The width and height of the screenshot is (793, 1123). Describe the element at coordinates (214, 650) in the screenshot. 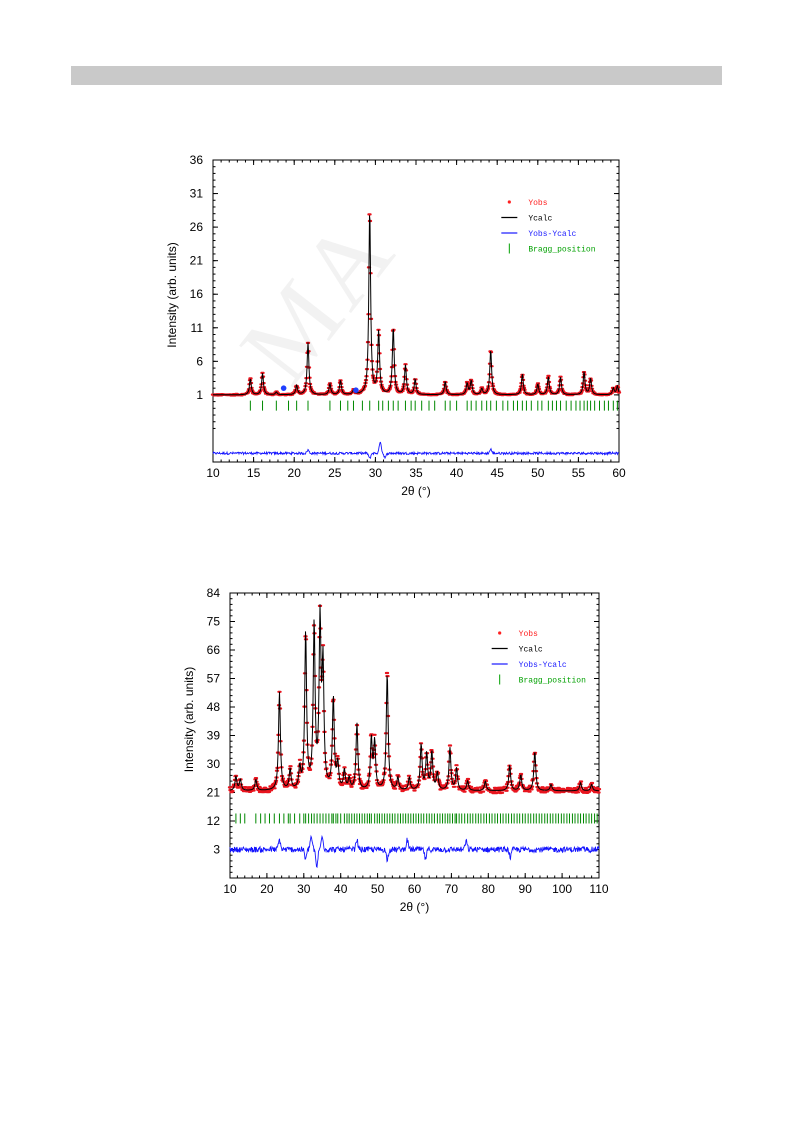

I see `y-tick-label: 66` at that location.